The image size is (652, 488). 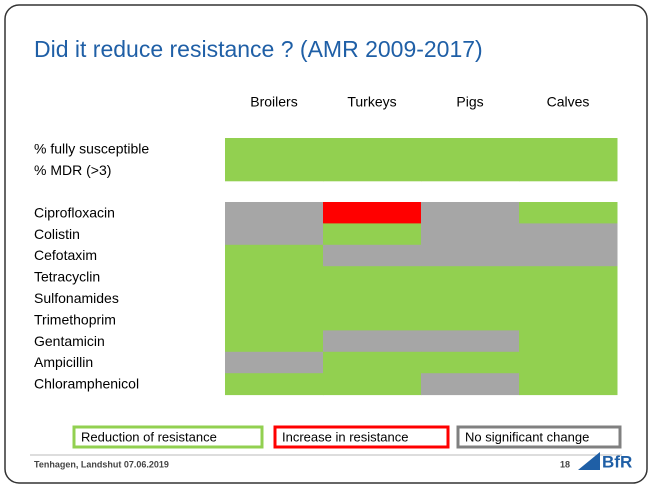 What do you see at coordinates (91, 148) in the screenshot?
I see `row-label: % fully susceptible` at bounding box center [91, 148].